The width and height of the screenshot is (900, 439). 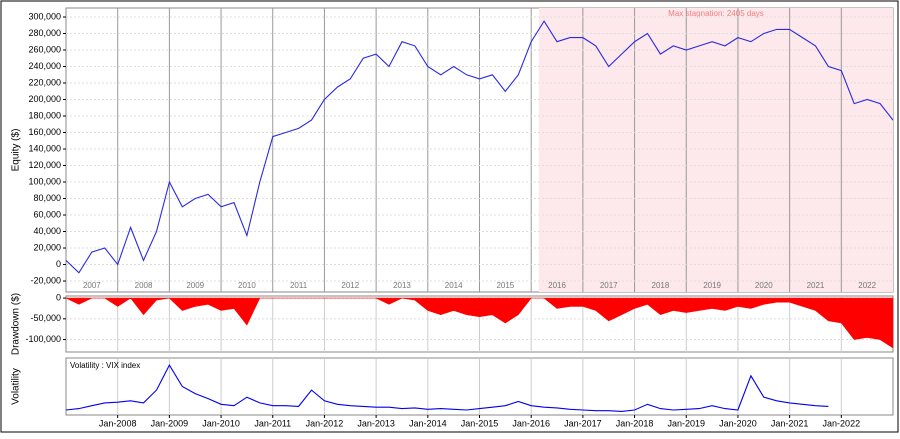 I want to click on y-tick-label: 120,000, so click(x=44, y=165).